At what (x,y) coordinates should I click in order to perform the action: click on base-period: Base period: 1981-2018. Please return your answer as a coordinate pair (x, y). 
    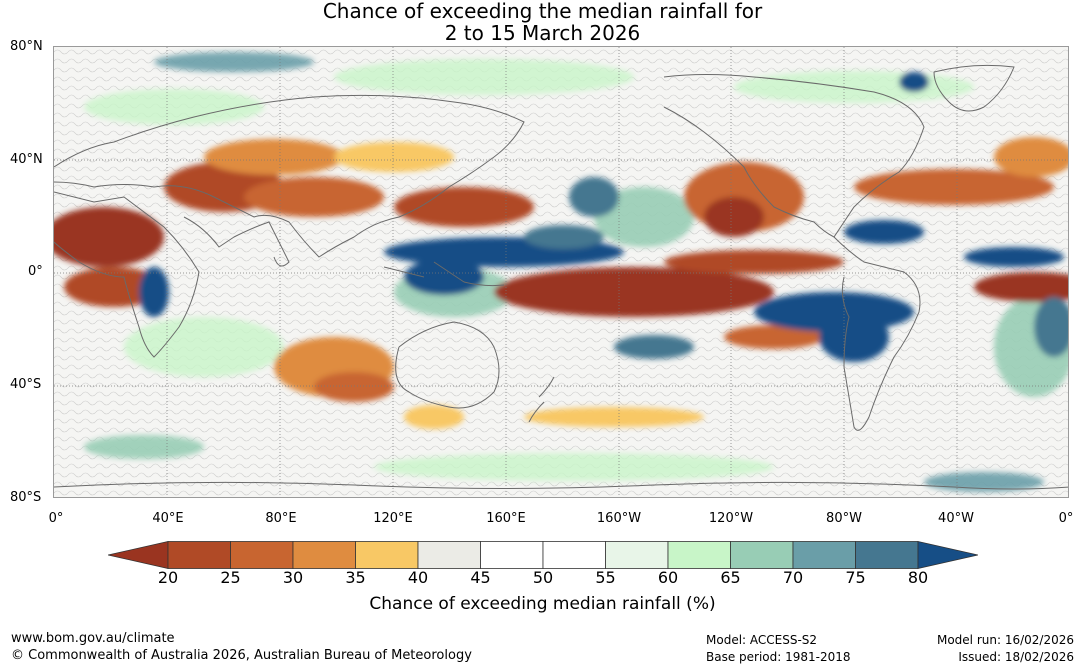
    Looking at the image, I should click on (778, 657).